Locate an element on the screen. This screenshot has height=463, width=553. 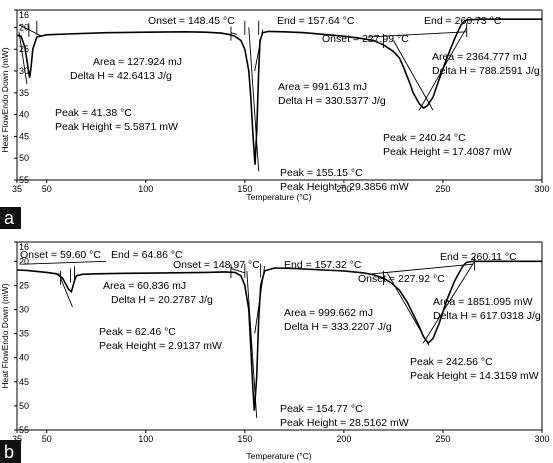
ann-b-p3-height: Peak Height = 14.3159 mW is located at coordinates (474, 376).